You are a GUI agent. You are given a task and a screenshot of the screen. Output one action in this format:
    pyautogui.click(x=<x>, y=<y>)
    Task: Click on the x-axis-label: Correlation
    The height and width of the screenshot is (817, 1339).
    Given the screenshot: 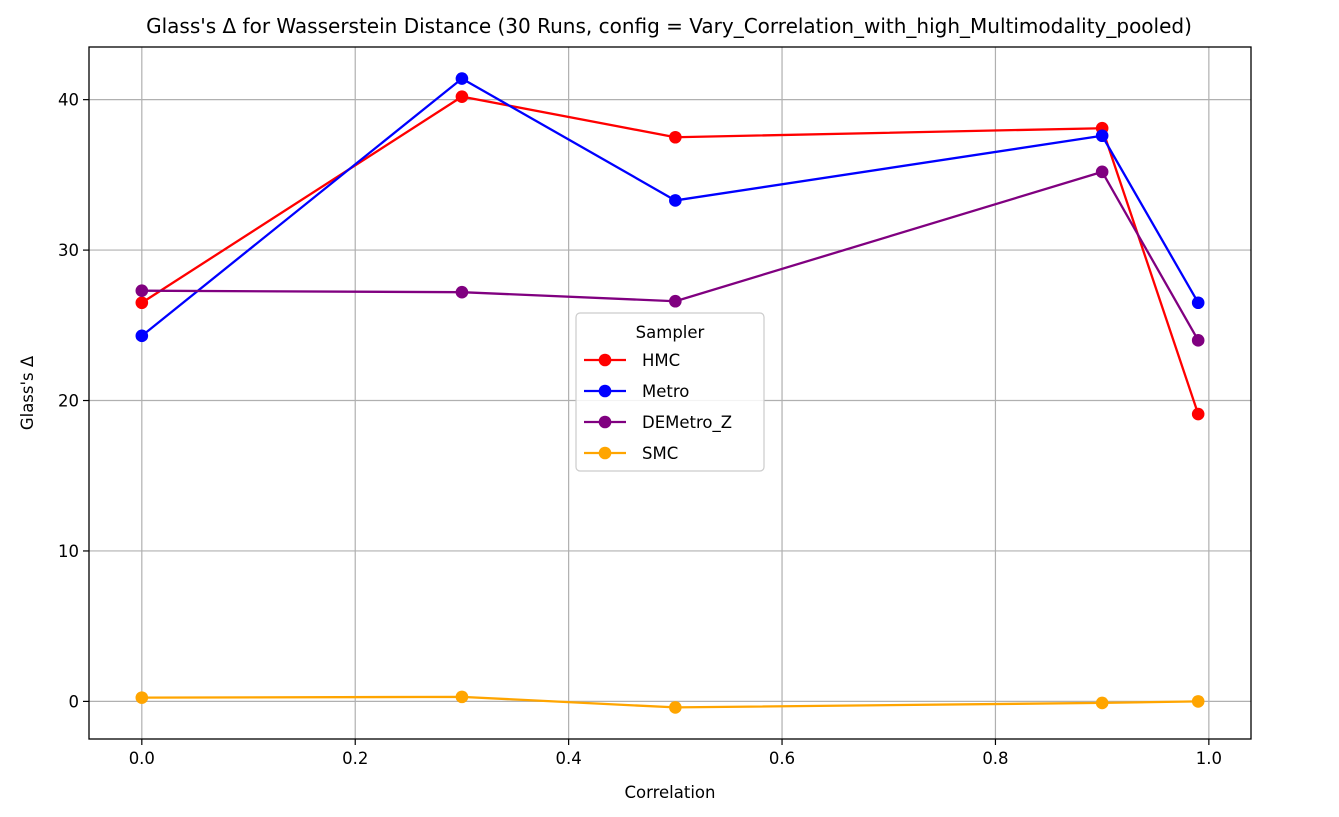 What is the action you would take?
    pyautogui.click(x=670, y=792)
    